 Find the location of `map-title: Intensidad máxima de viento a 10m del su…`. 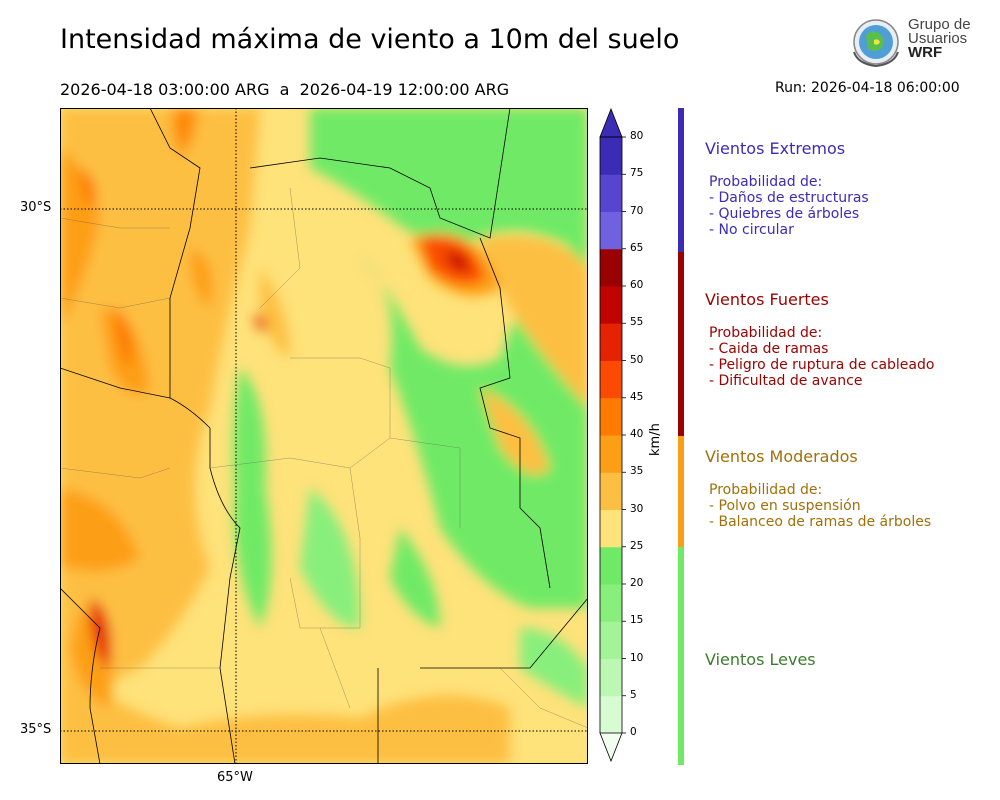

map-title: Intensidad máxima de viento a 10m del su… is located at coordinates (370, 39).